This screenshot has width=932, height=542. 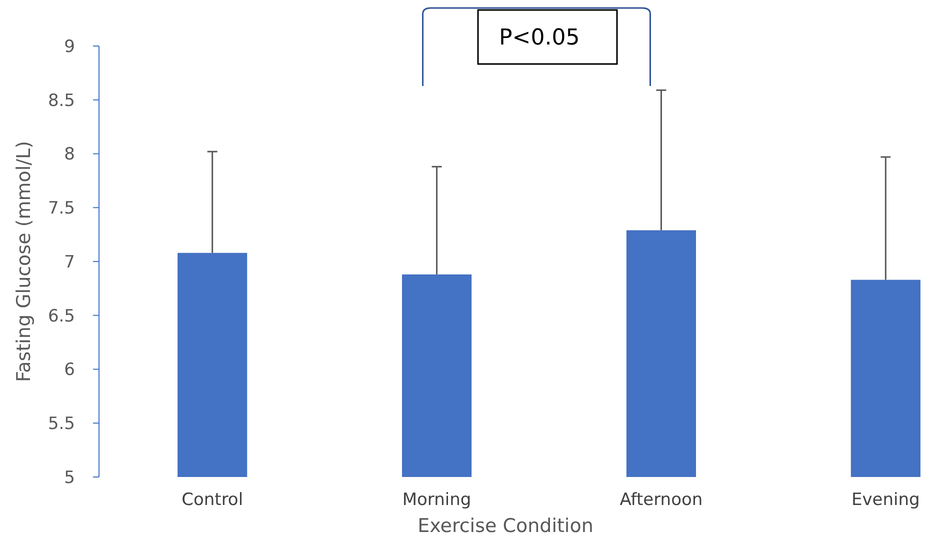 I want to click on y-tick-label: 6, so click(x=69, y=370).